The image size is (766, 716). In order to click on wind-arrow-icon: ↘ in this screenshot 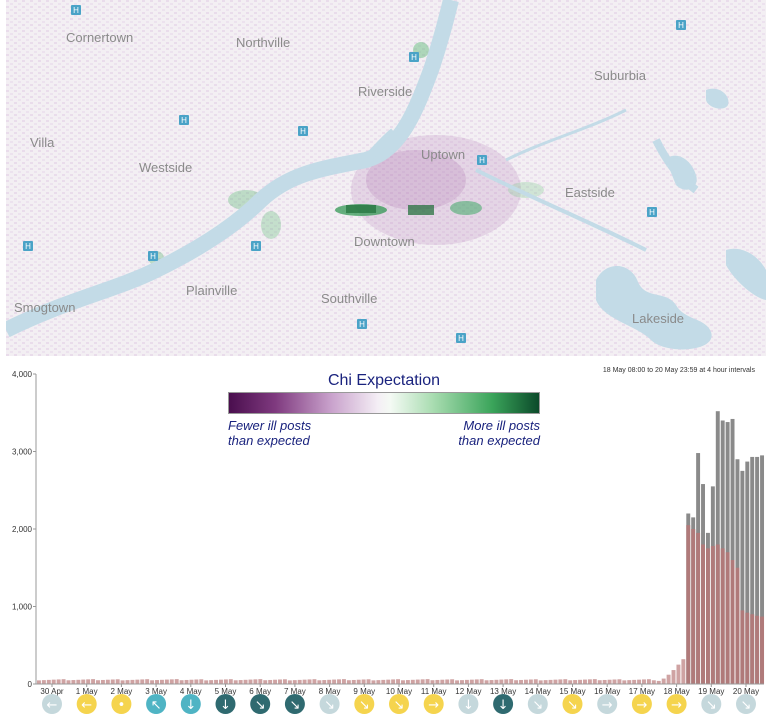, I will do `click(364, 705)`.